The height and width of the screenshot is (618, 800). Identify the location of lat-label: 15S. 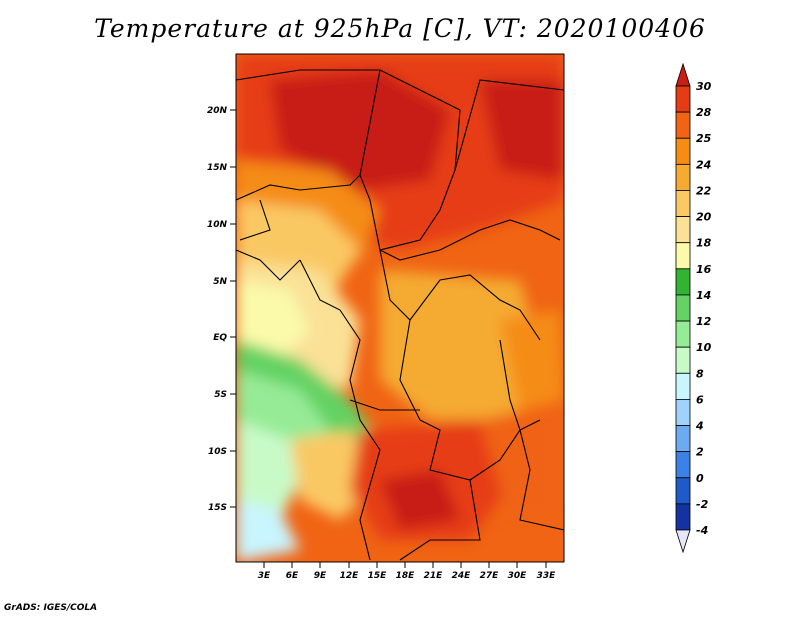
(217, 508).